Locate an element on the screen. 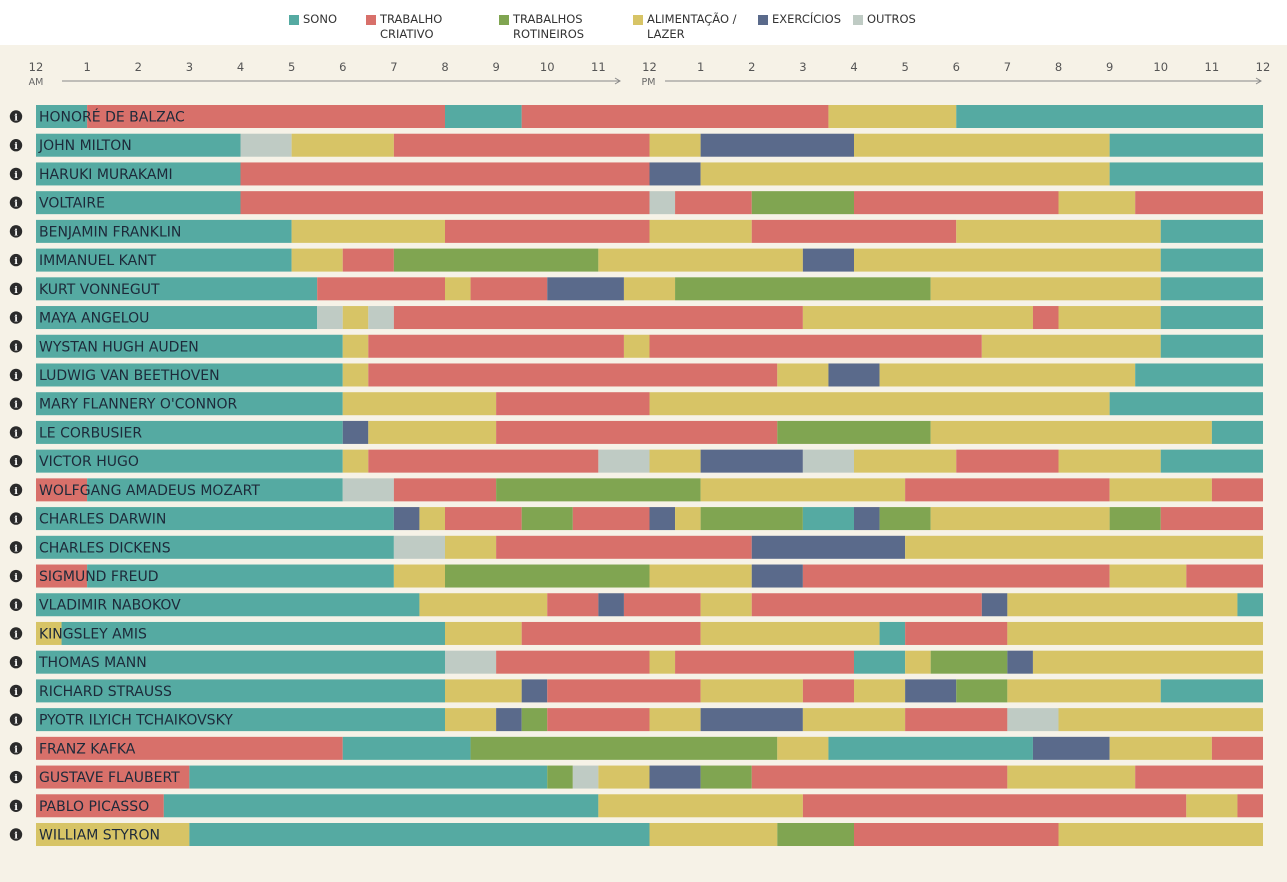  routine-row: i WOLFGANG AMADEUS MOZART is located at coordinates (636, 490).